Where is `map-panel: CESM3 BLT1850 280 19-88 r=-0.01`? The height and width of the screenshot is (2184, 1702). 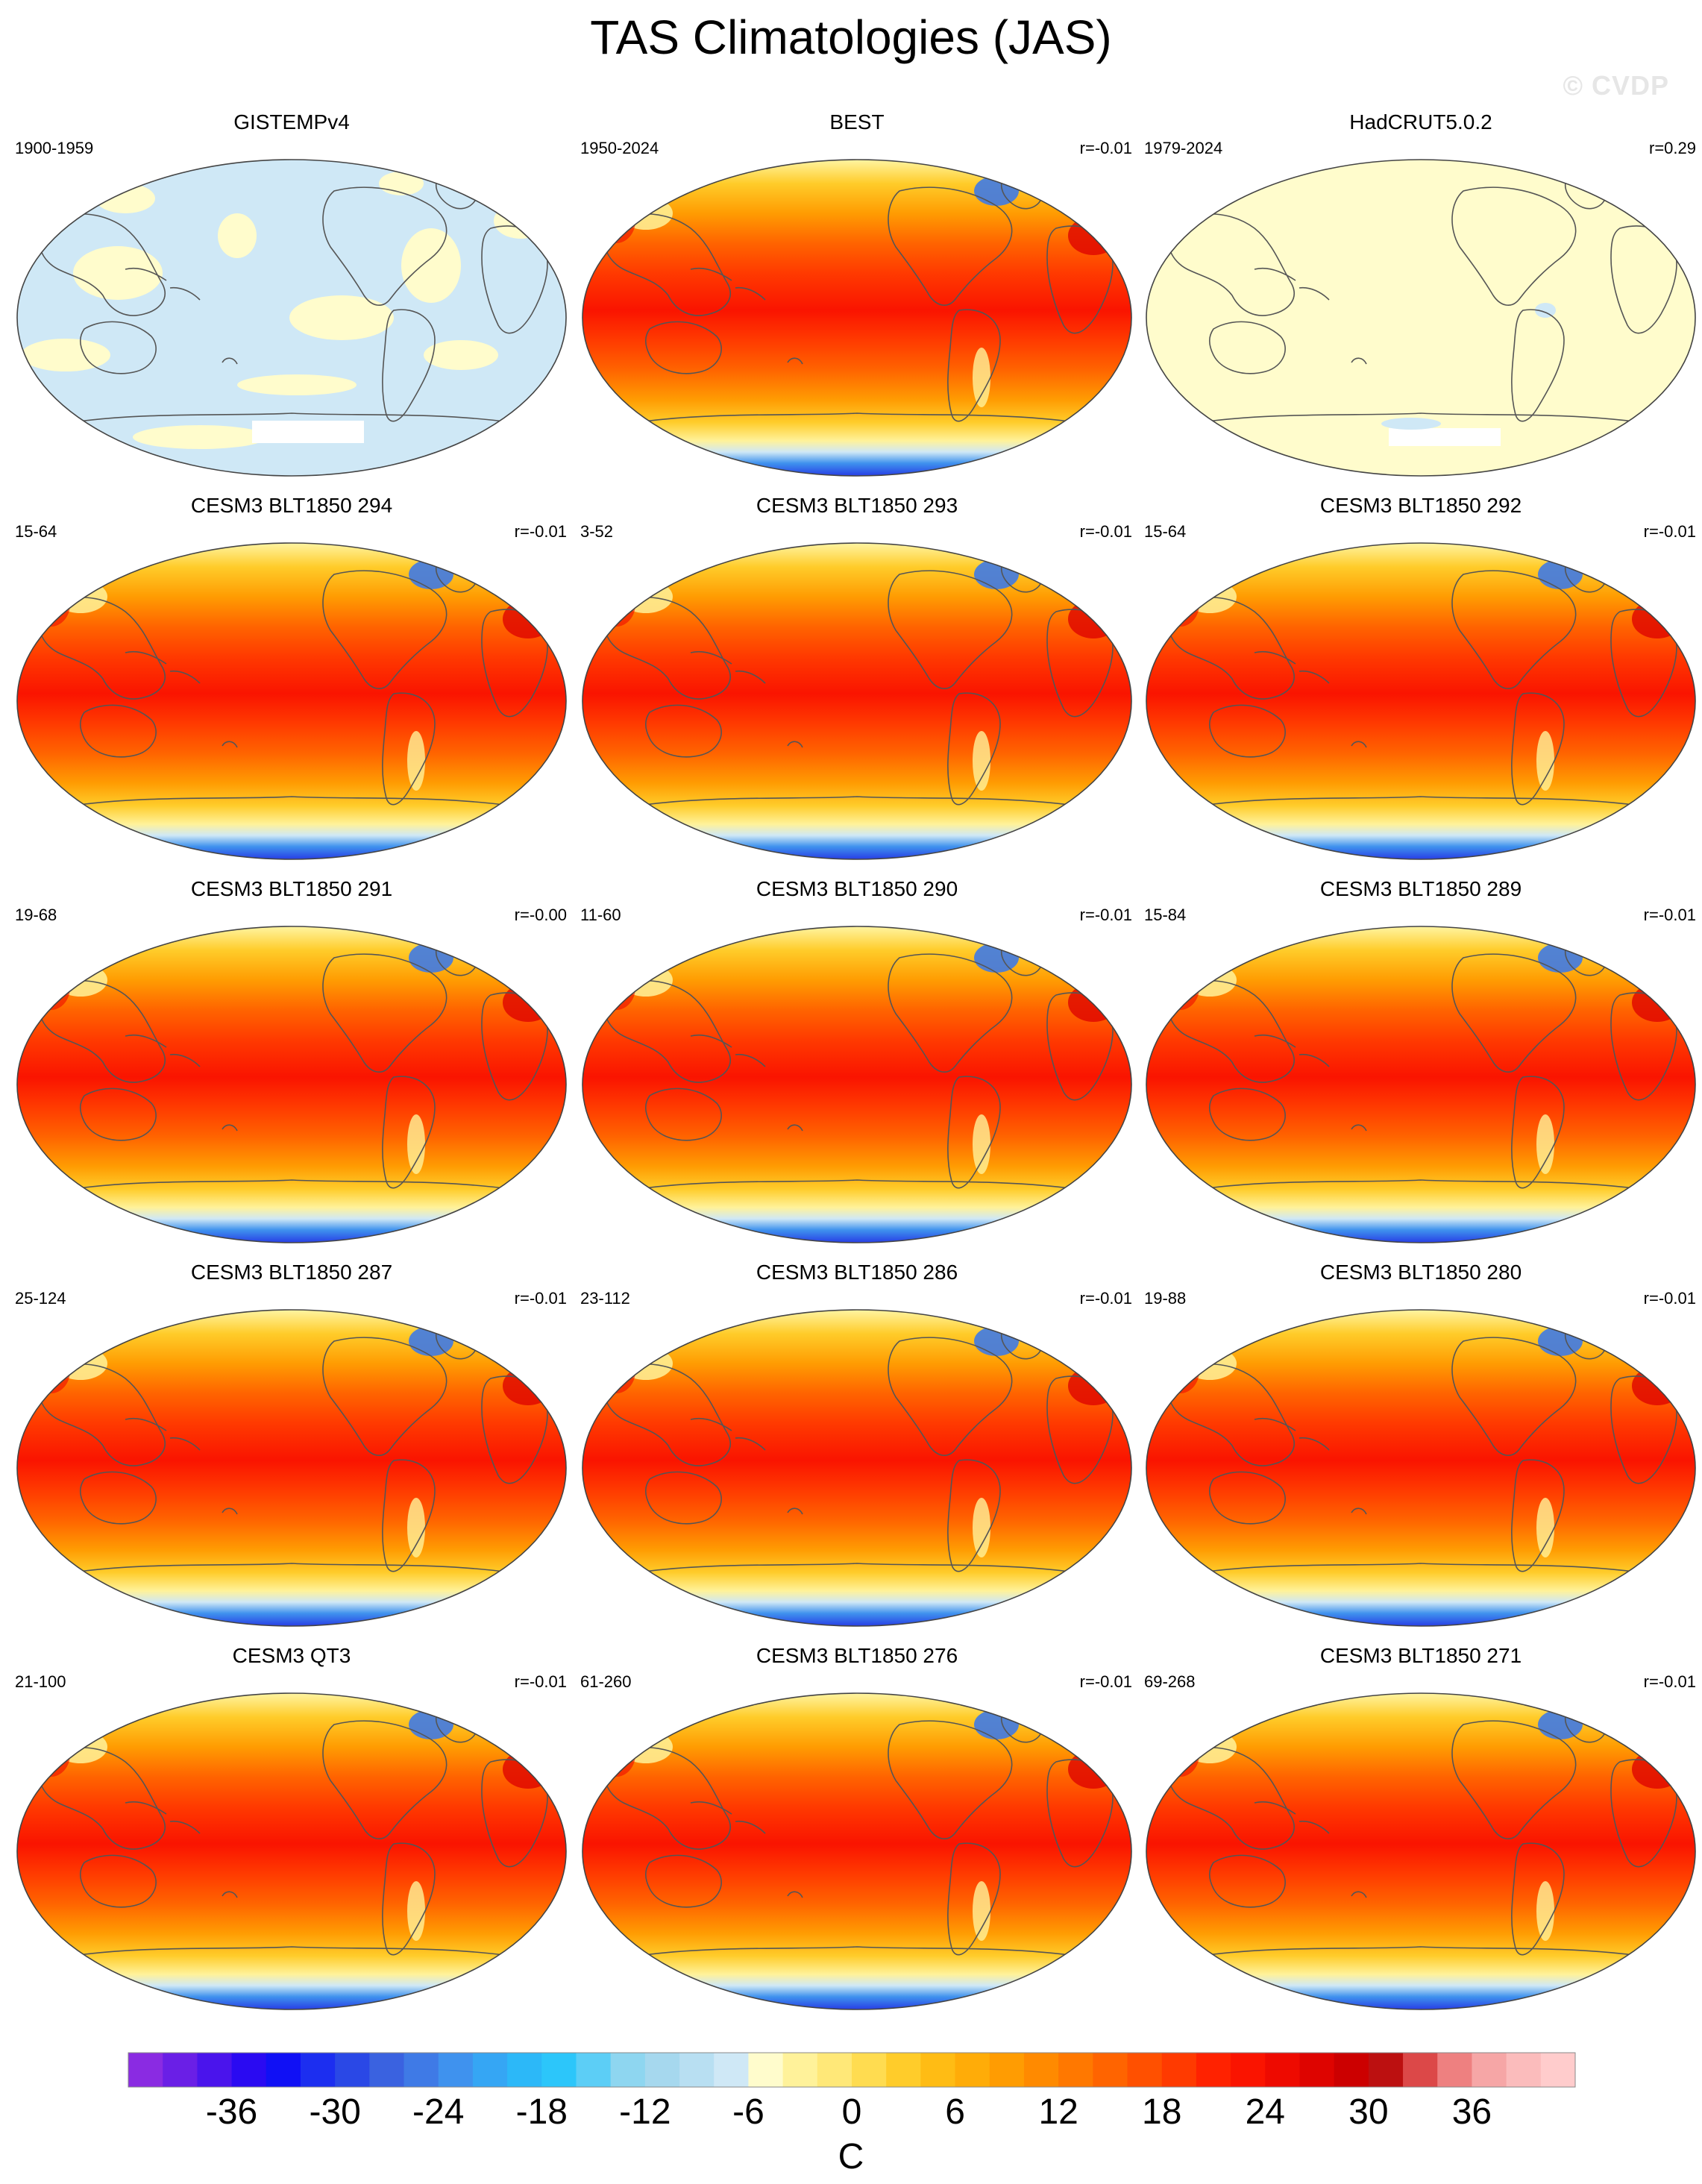
map-panel: CESM3 BLT1850 280 19-88 r=-0.01 is located at coordinates (1421, 1448).